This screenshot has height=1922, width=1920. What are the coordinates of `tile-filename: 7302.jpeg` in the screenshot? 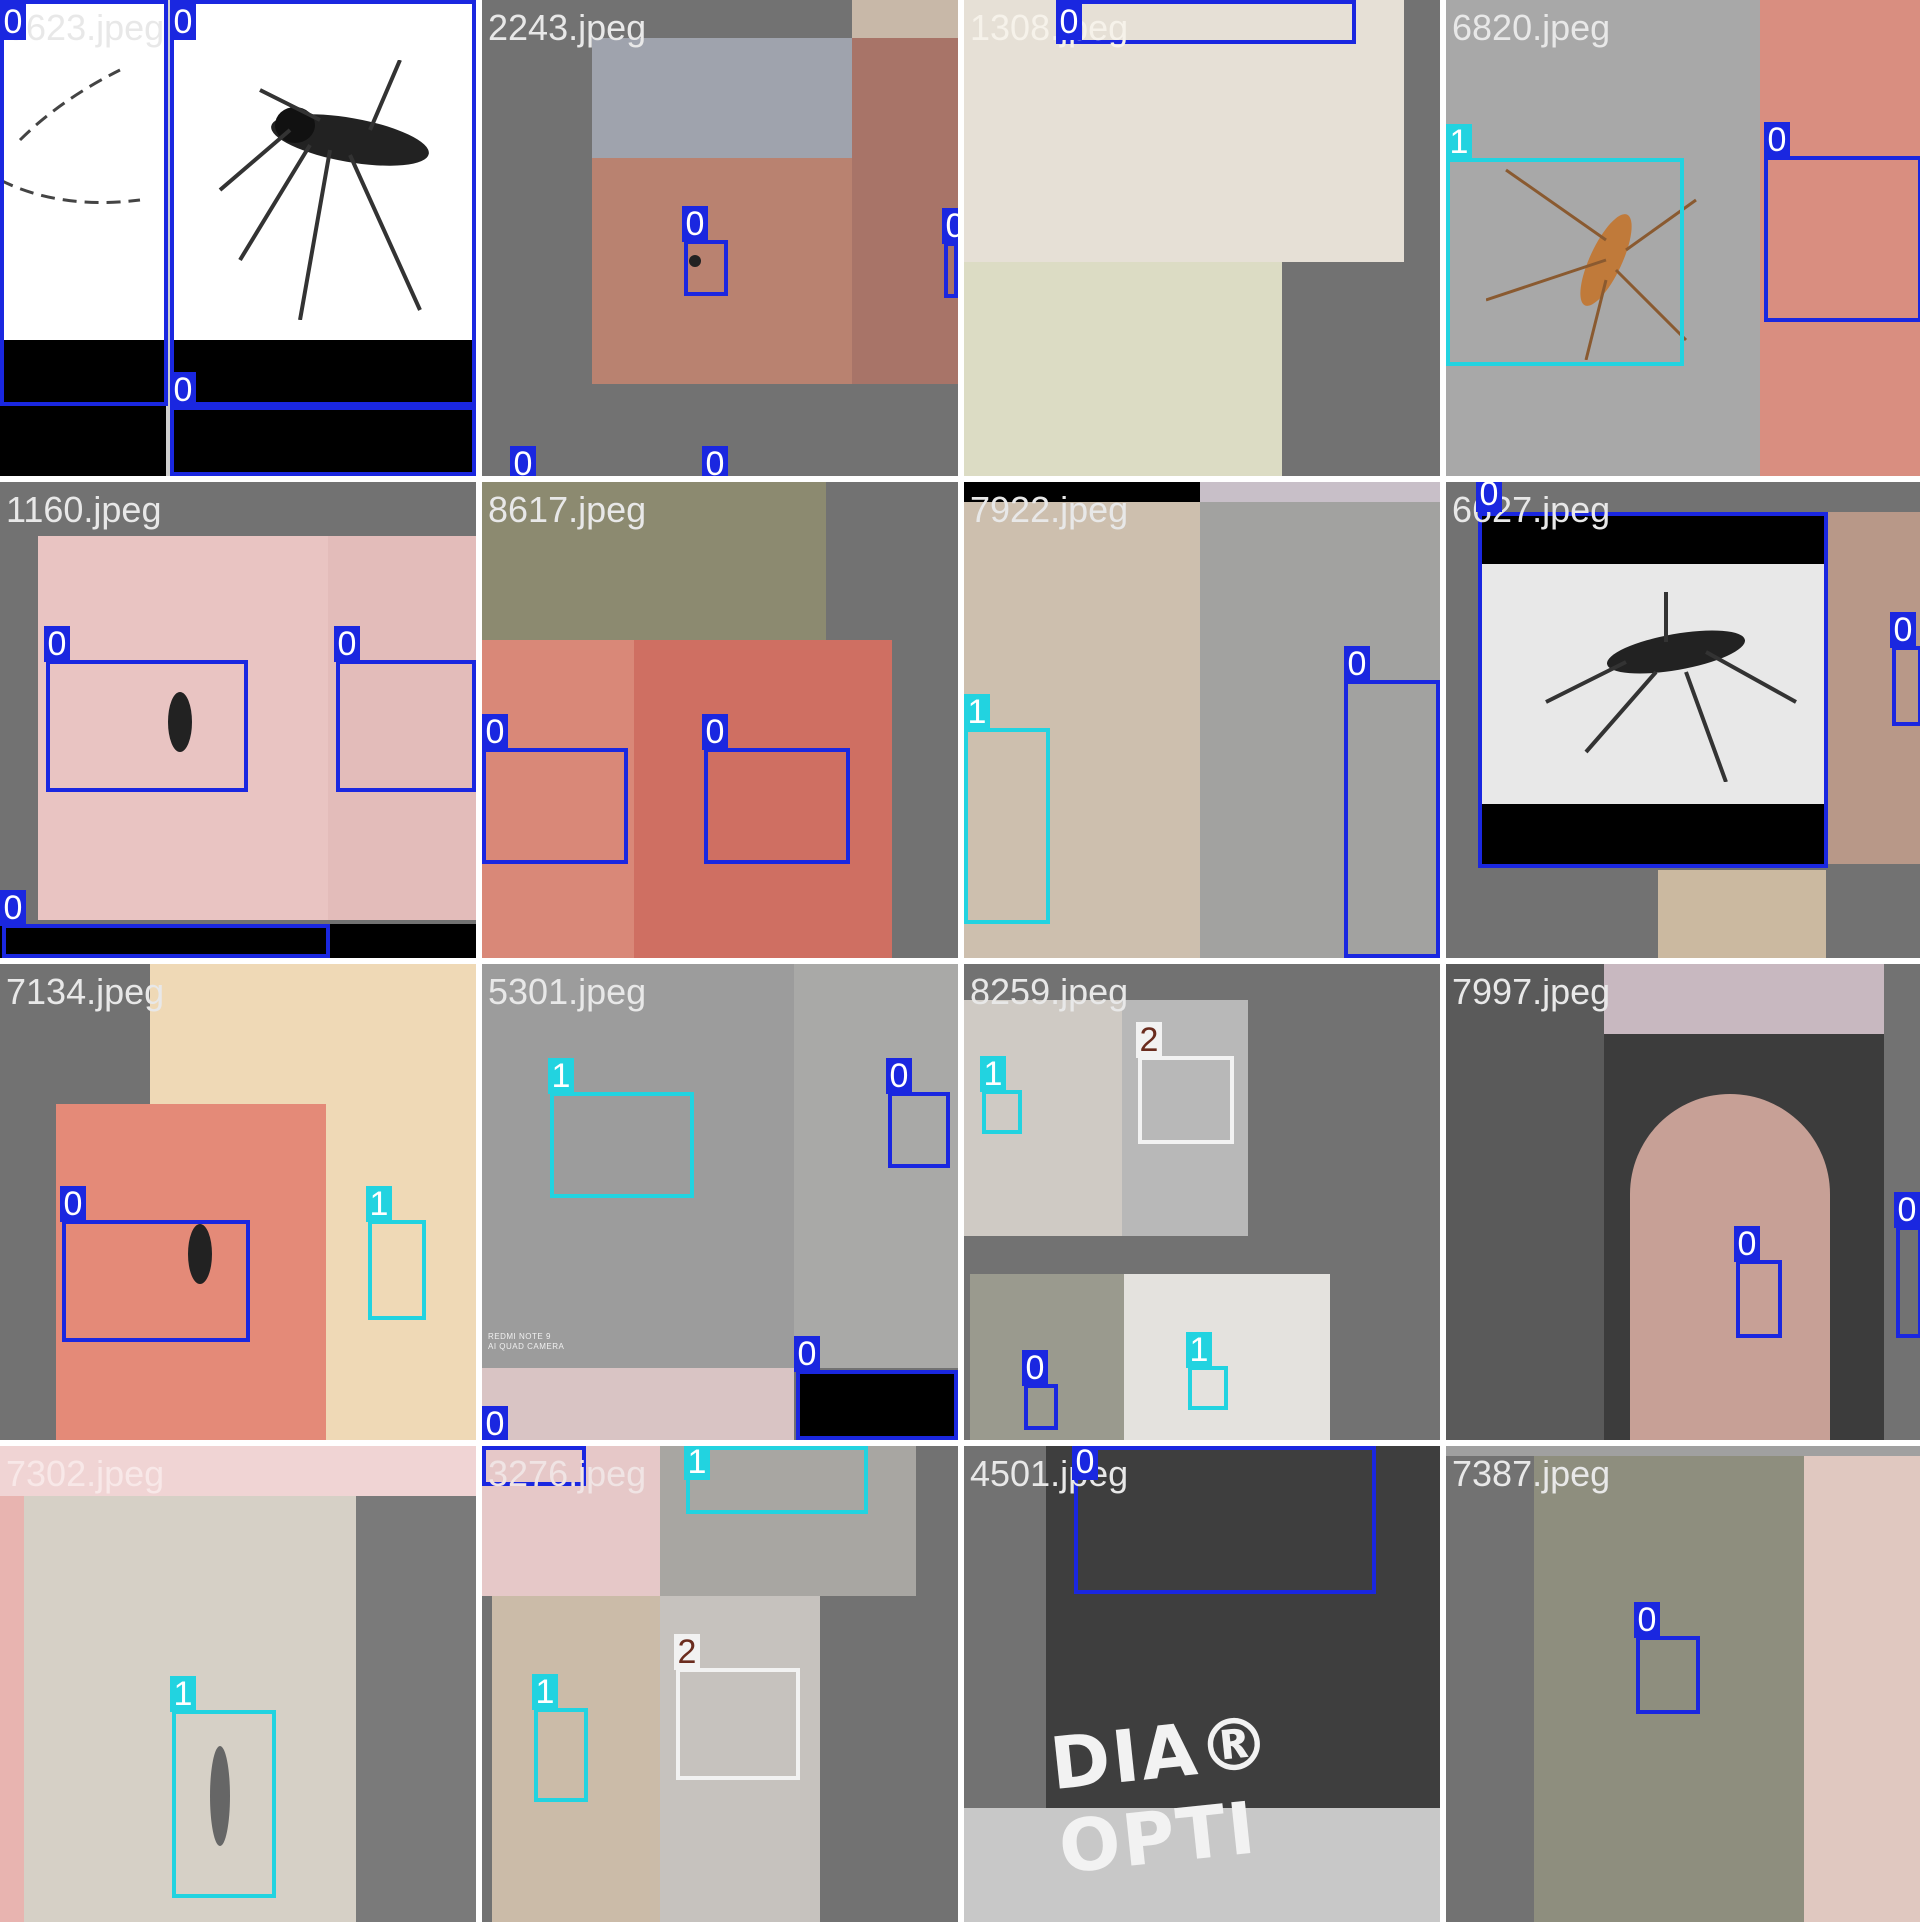 It's located at (85, 1473).